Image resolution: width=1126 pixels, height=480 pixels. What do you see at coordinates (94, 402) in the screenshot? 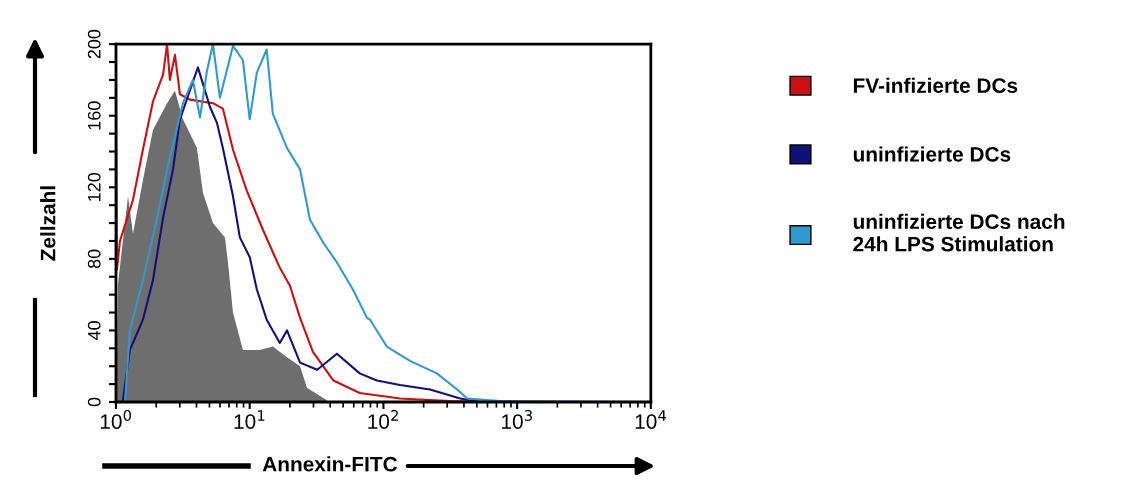
I see `y-tick-label: 0` at bounding box center [94, 402].